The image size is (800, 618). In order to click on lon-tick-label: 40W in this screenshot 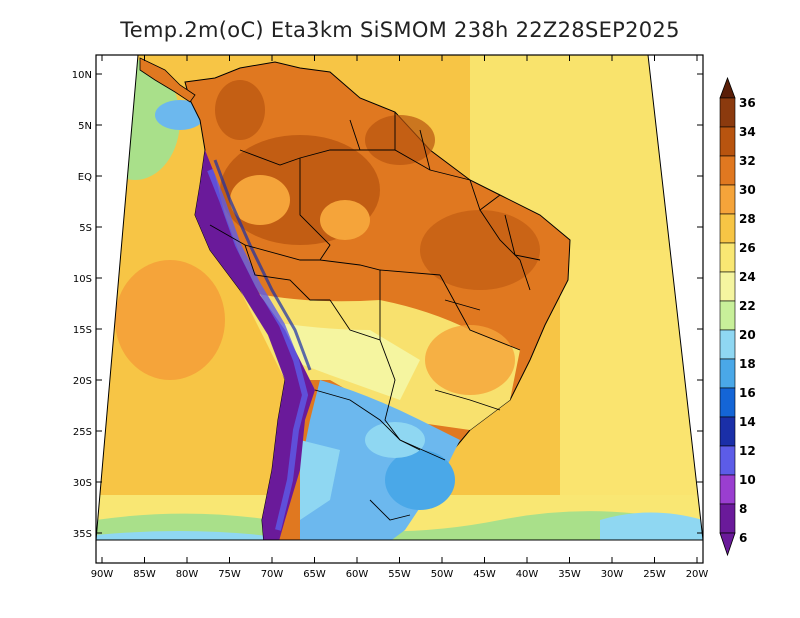, I will do `click(527, 574)`.